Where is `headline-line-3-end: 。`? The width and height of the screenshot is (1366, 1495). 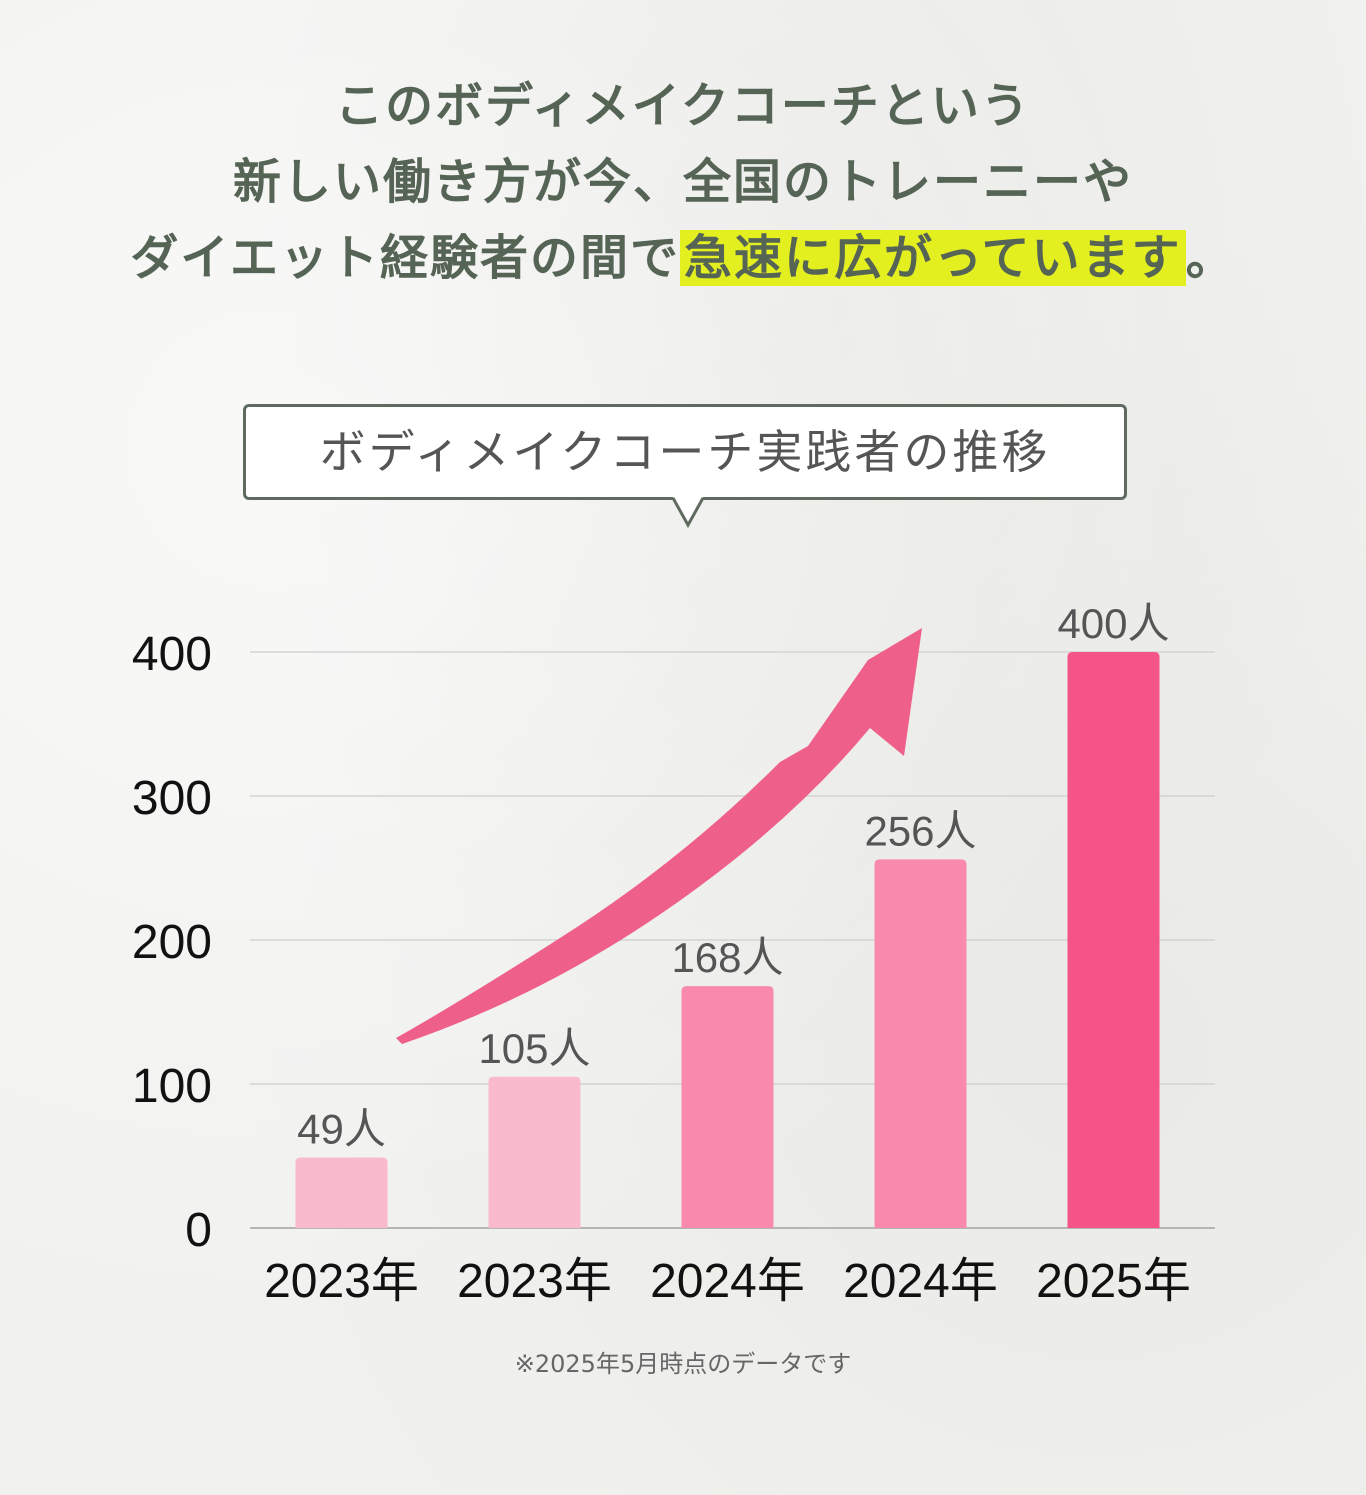 headline-line-3-end: 。 is located at coordinates (1210, 258).